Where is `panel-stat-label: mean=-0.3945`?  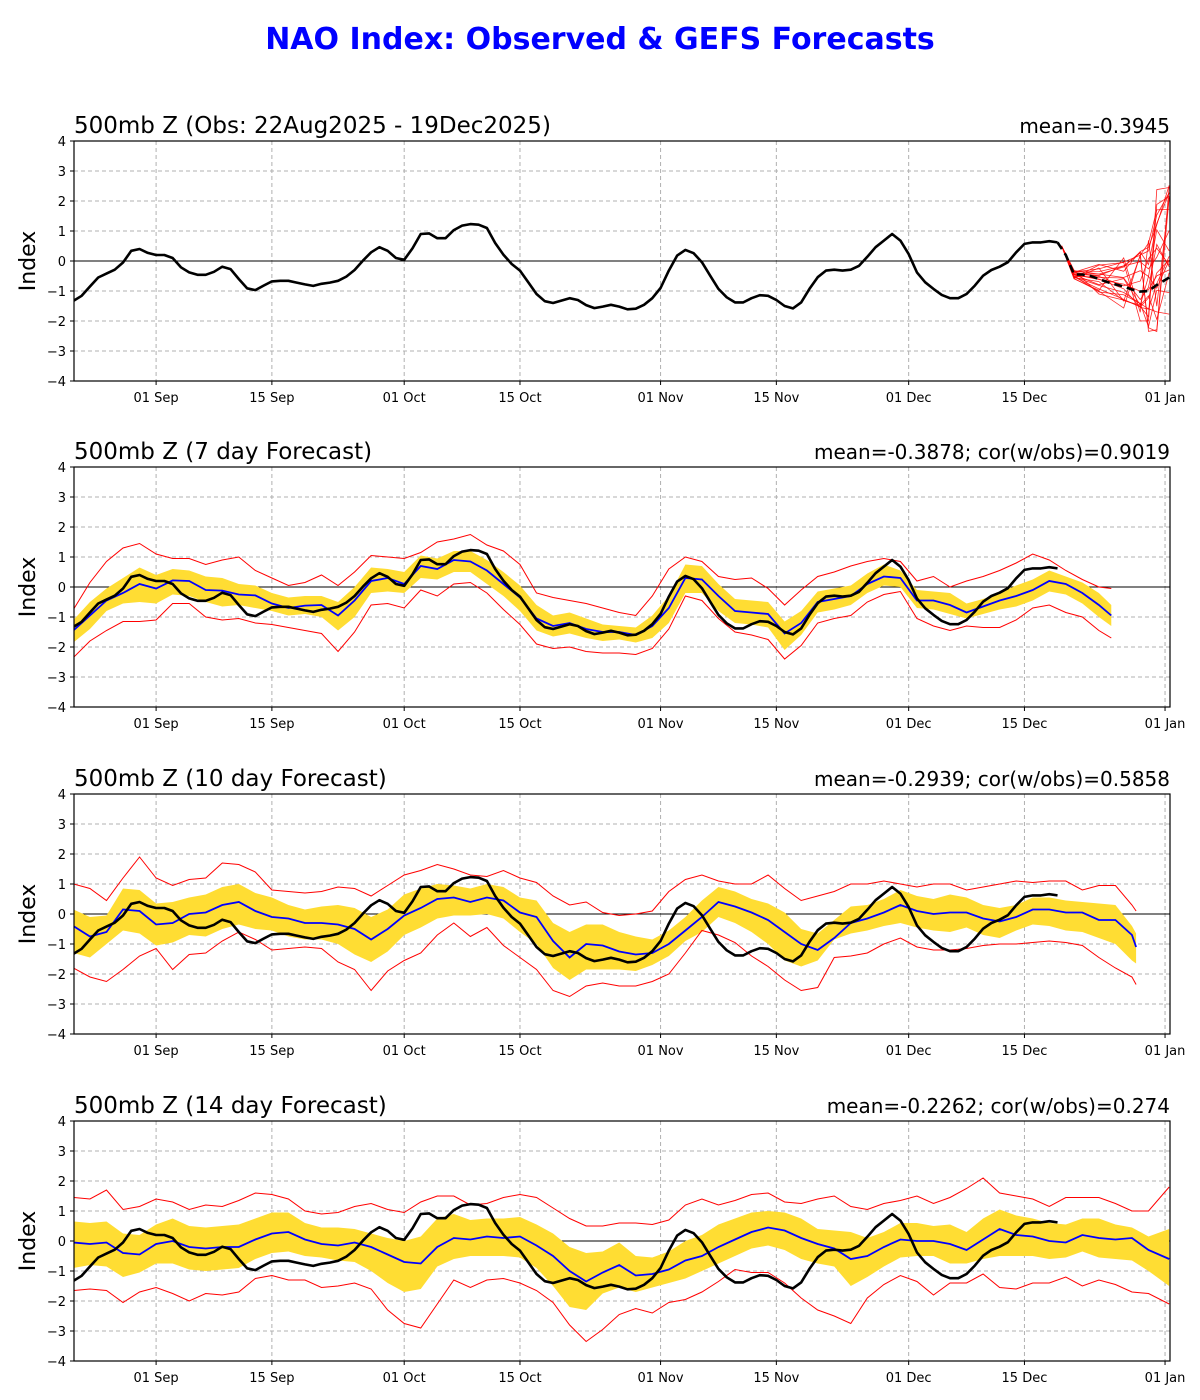
panel-stat-label: mean=-0.3945 is located at coordinates (1094, 126).